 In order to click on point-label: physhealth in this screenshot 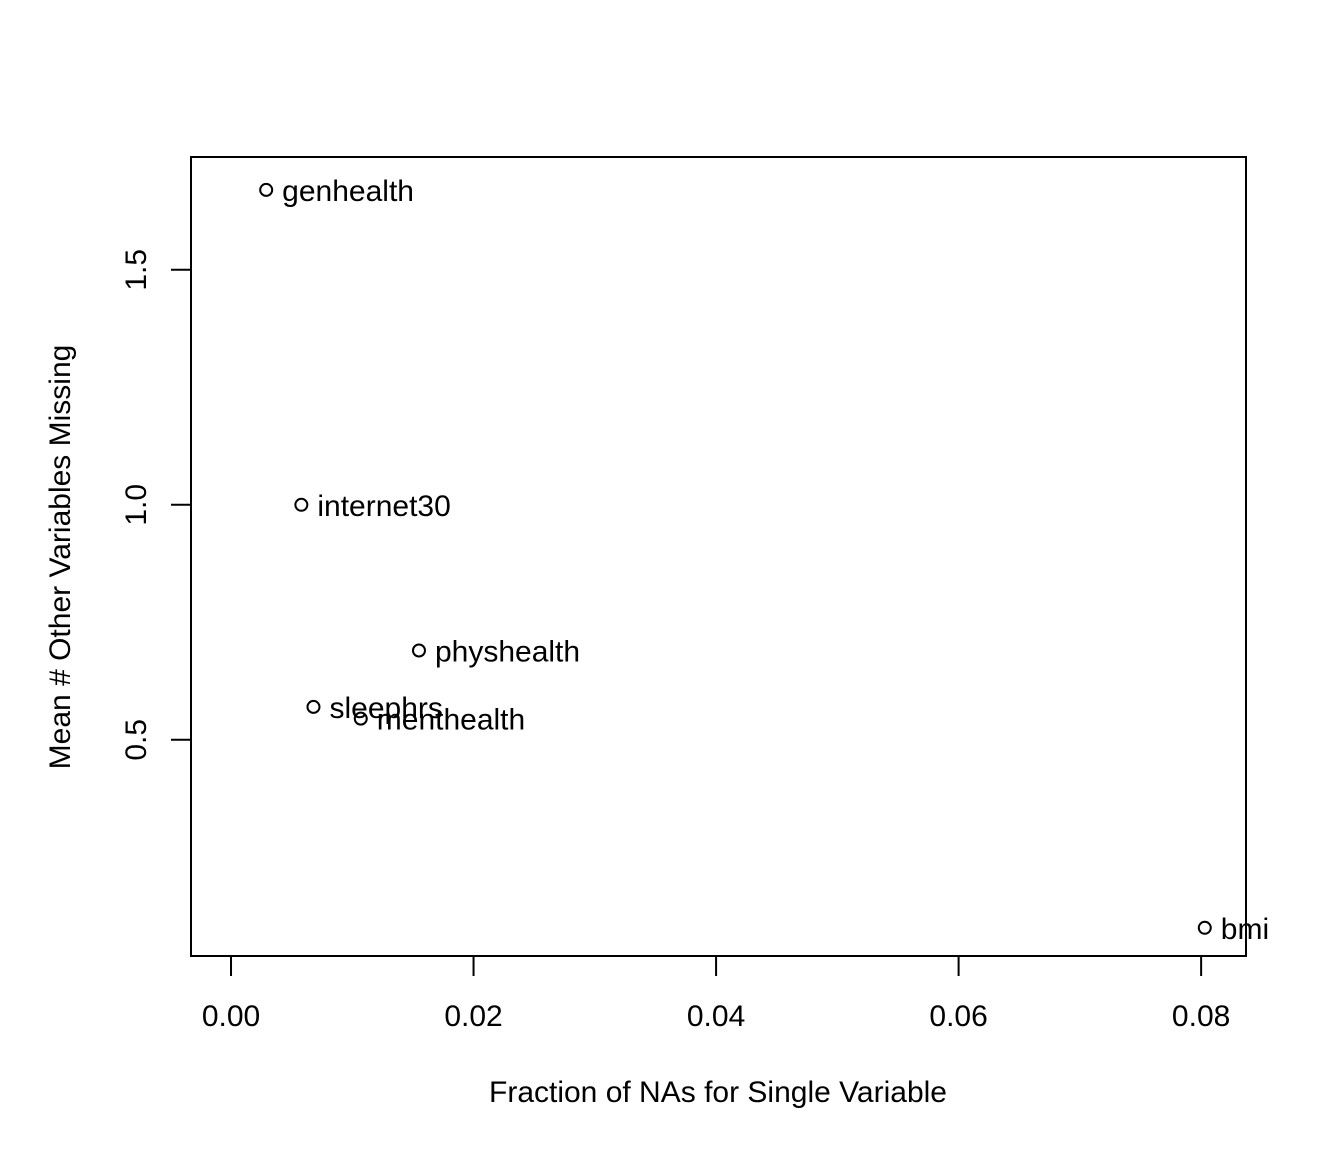, I will do `click(507, 652)`.